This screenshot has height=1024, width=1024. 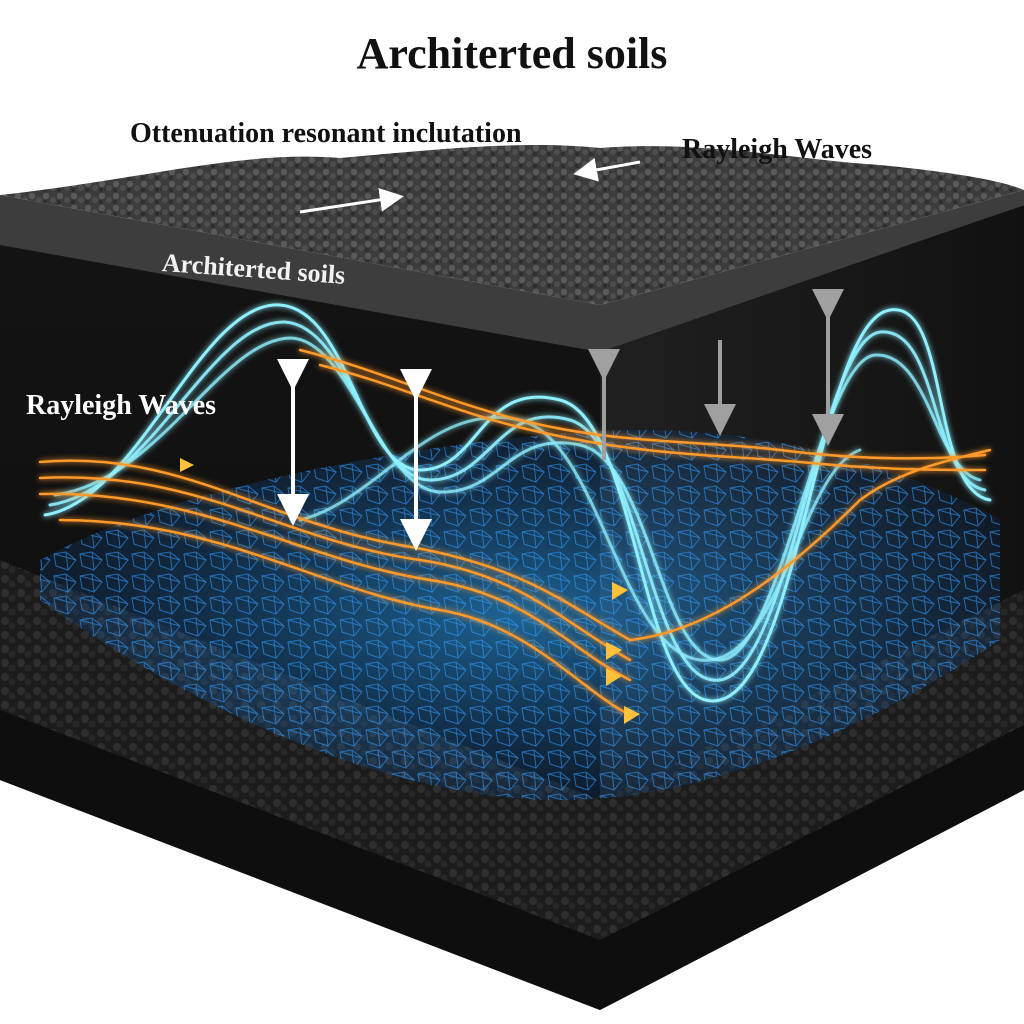 What do you see at coordinates (326, 133) in the screenshot?
I see `label-attenuation: Ottenuation resonant inclutation` at bounding box center [326, 133].